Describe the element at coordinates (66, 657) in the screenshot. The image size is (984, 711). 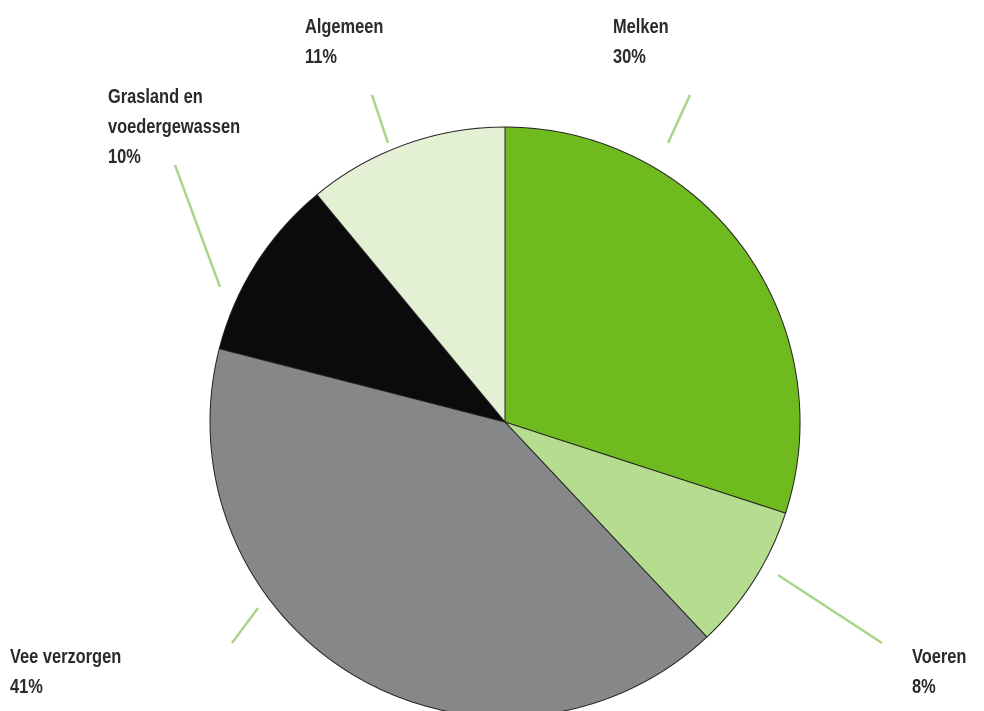
I see `category-label: Vee verzorgen` at that location.